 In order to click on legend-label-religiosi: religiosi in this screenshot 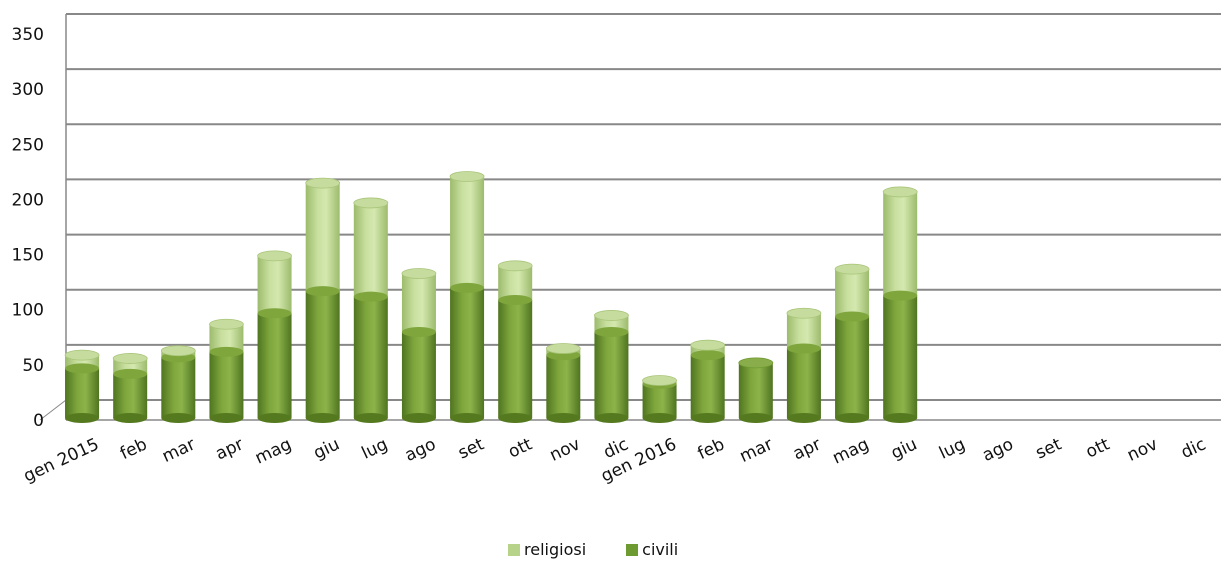, I will do `click(555, 549)`.